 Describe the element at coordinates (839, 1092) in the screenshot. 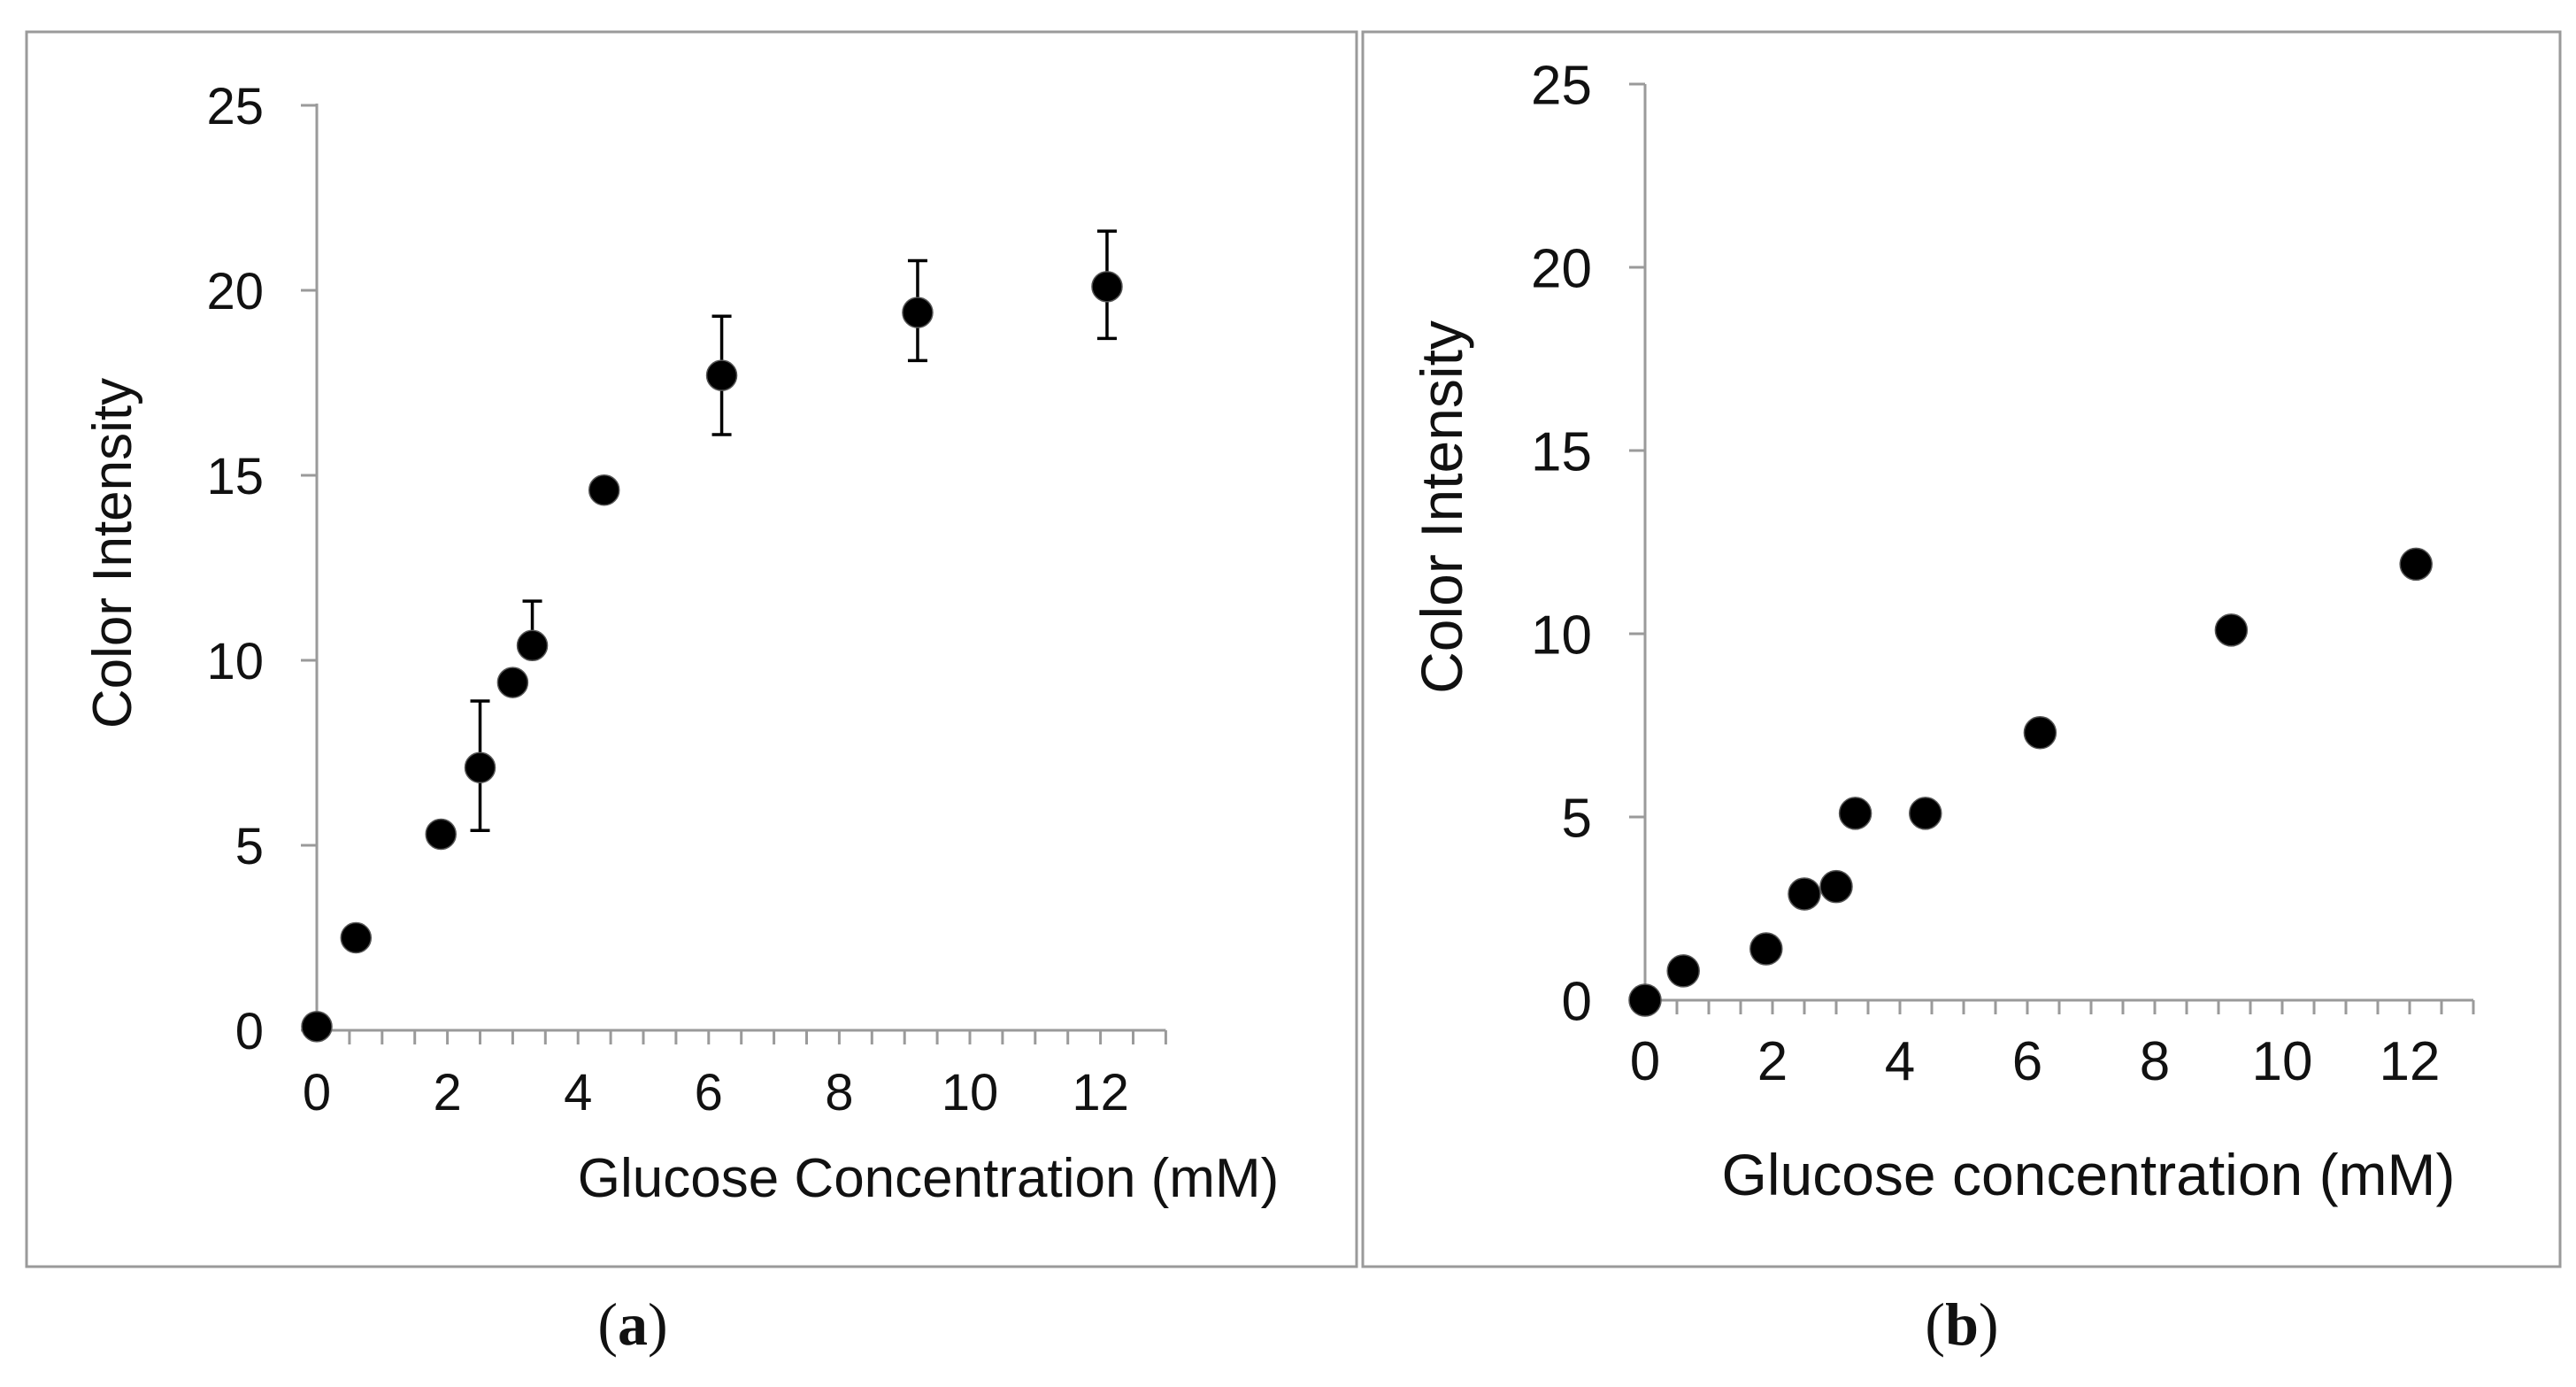

I see `chart-a-x-tick-label: 8` at that location.